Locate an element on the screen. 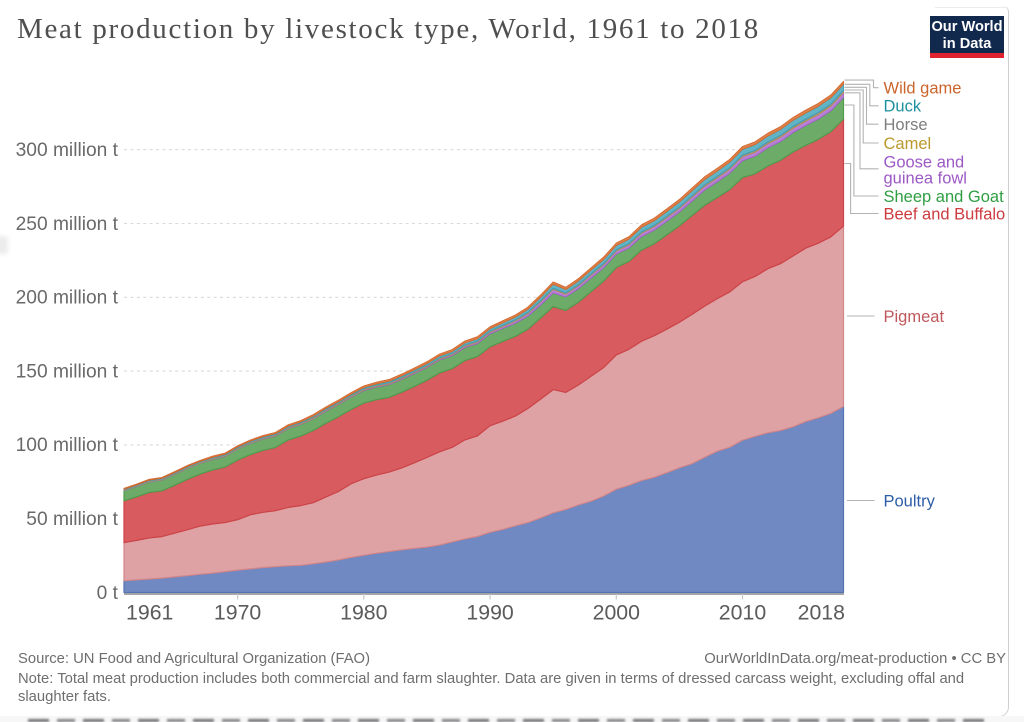  svg-text: 50 million t is located at coordinates (72, 519).